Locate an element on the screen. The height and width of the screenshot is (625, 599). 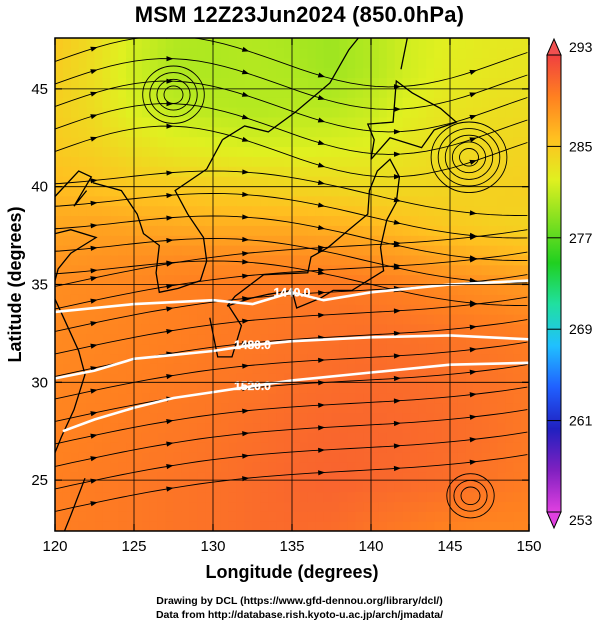
x-tick-label: 145 is located at coordinates (449, 546).